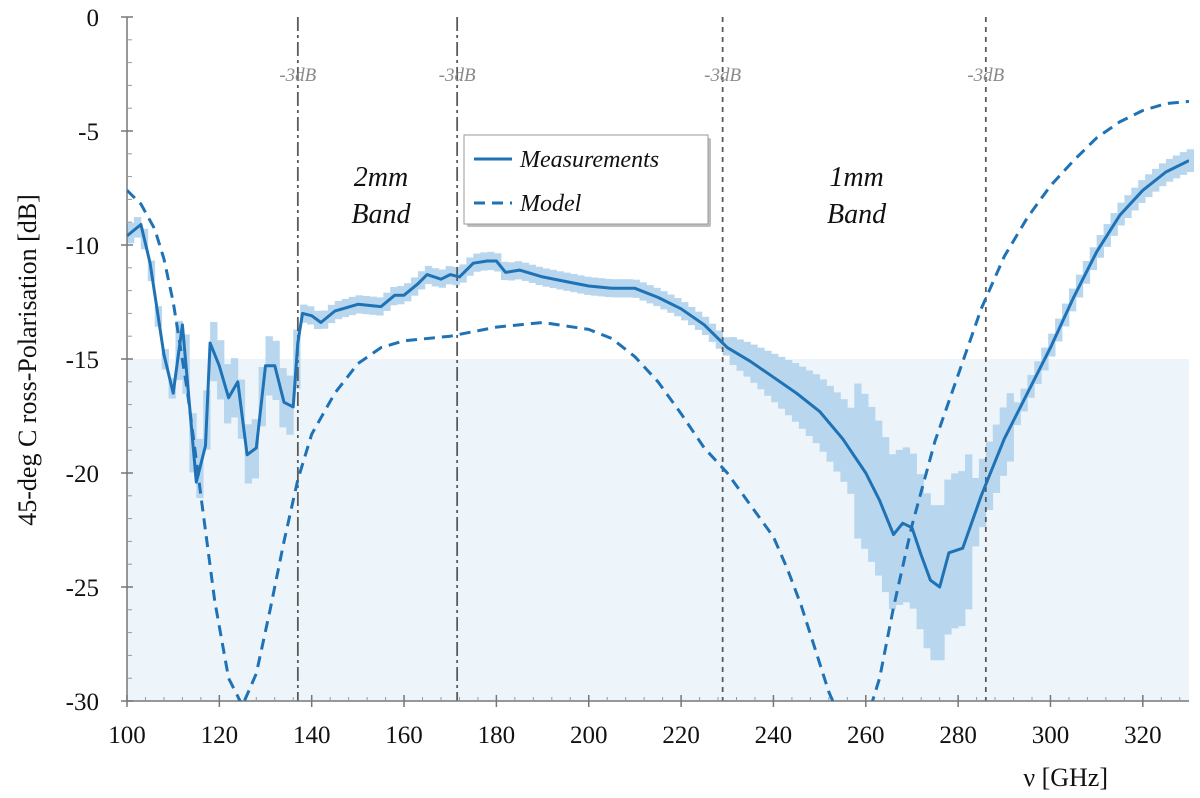  I want to click on y-tick-label: -15, so click(82, 360).